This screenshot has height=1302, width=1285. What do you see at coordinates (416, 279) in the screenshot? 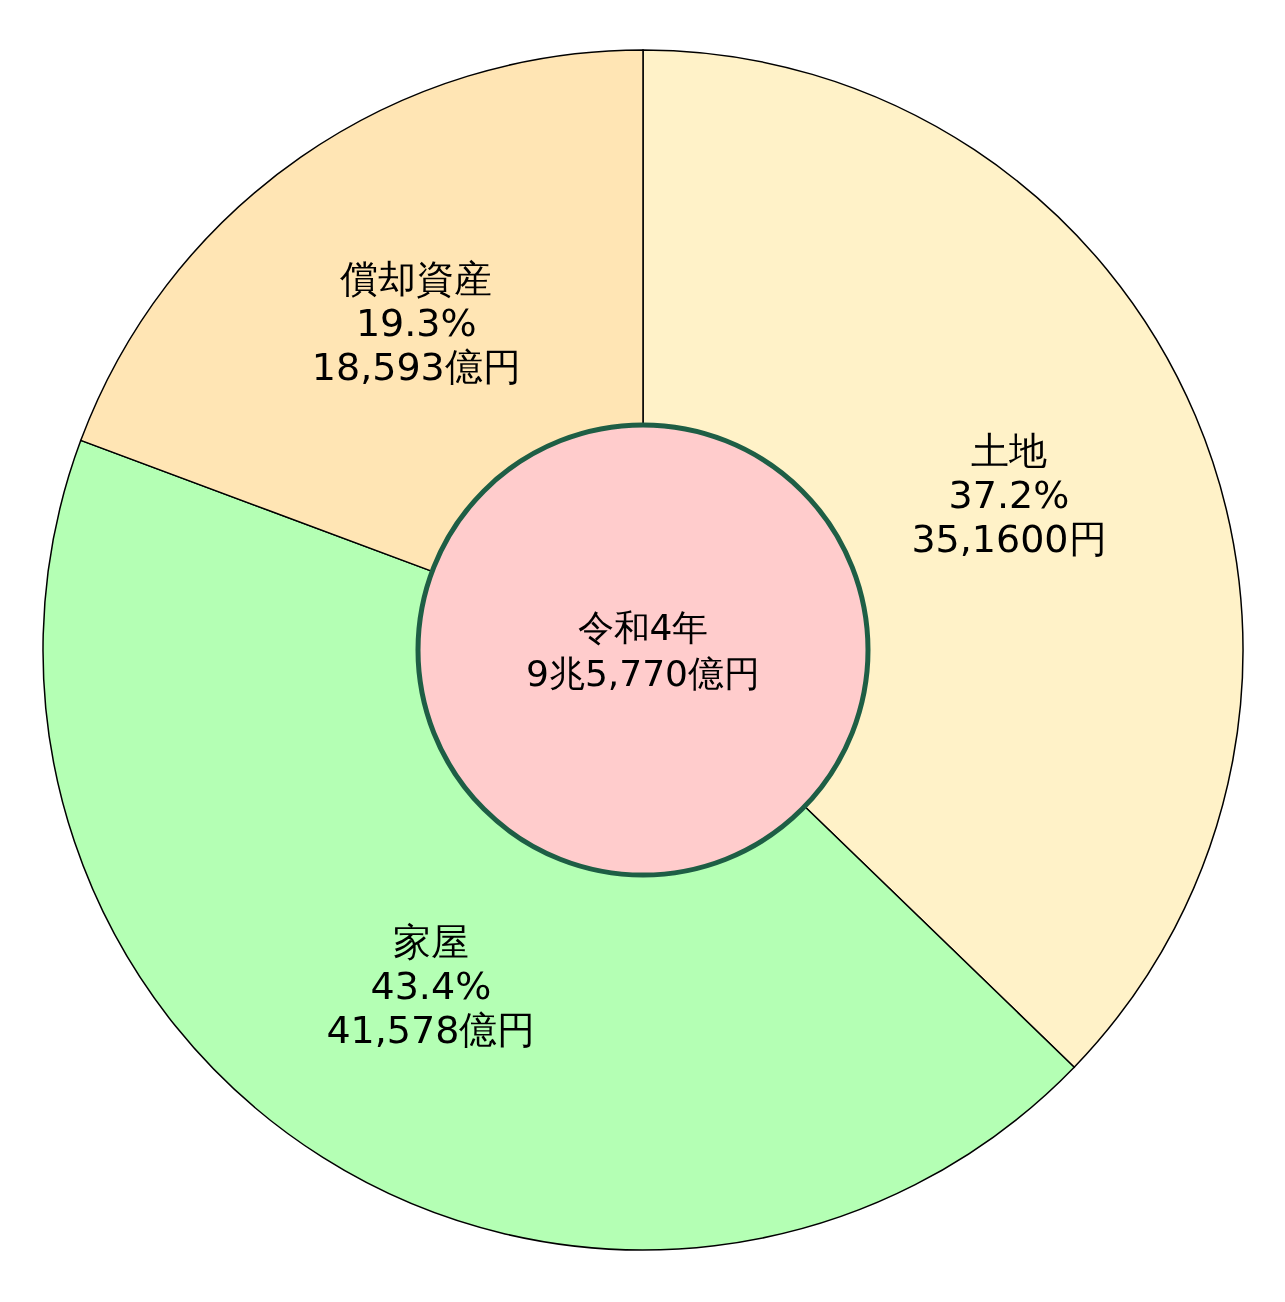
I see `slice-label: 償却資産` at bounding box center [416, 279].